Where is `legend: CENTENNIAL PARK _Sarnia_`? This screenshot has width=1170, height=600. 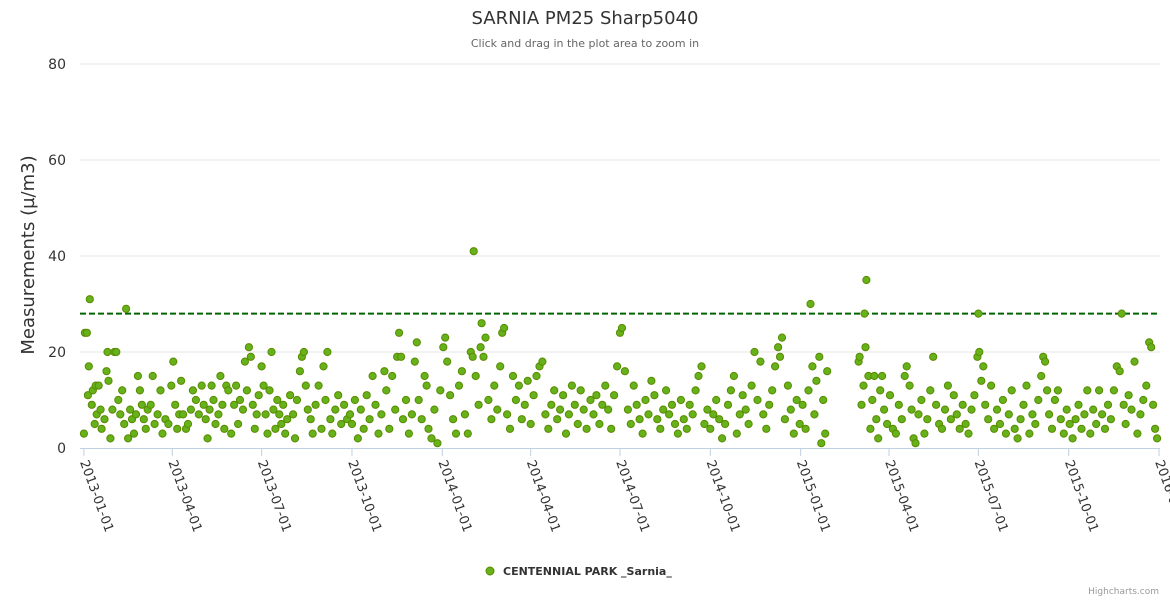
legend: CENTENNIAL PARK _Sarnia_ is located at coordinates (578, 571).